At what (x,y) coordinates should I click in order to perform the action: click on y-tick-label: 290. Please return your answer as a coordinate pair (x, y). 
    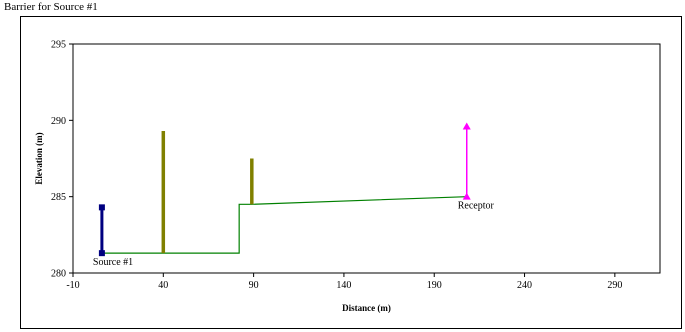
    Looking at the image, I should click on (58, 121).